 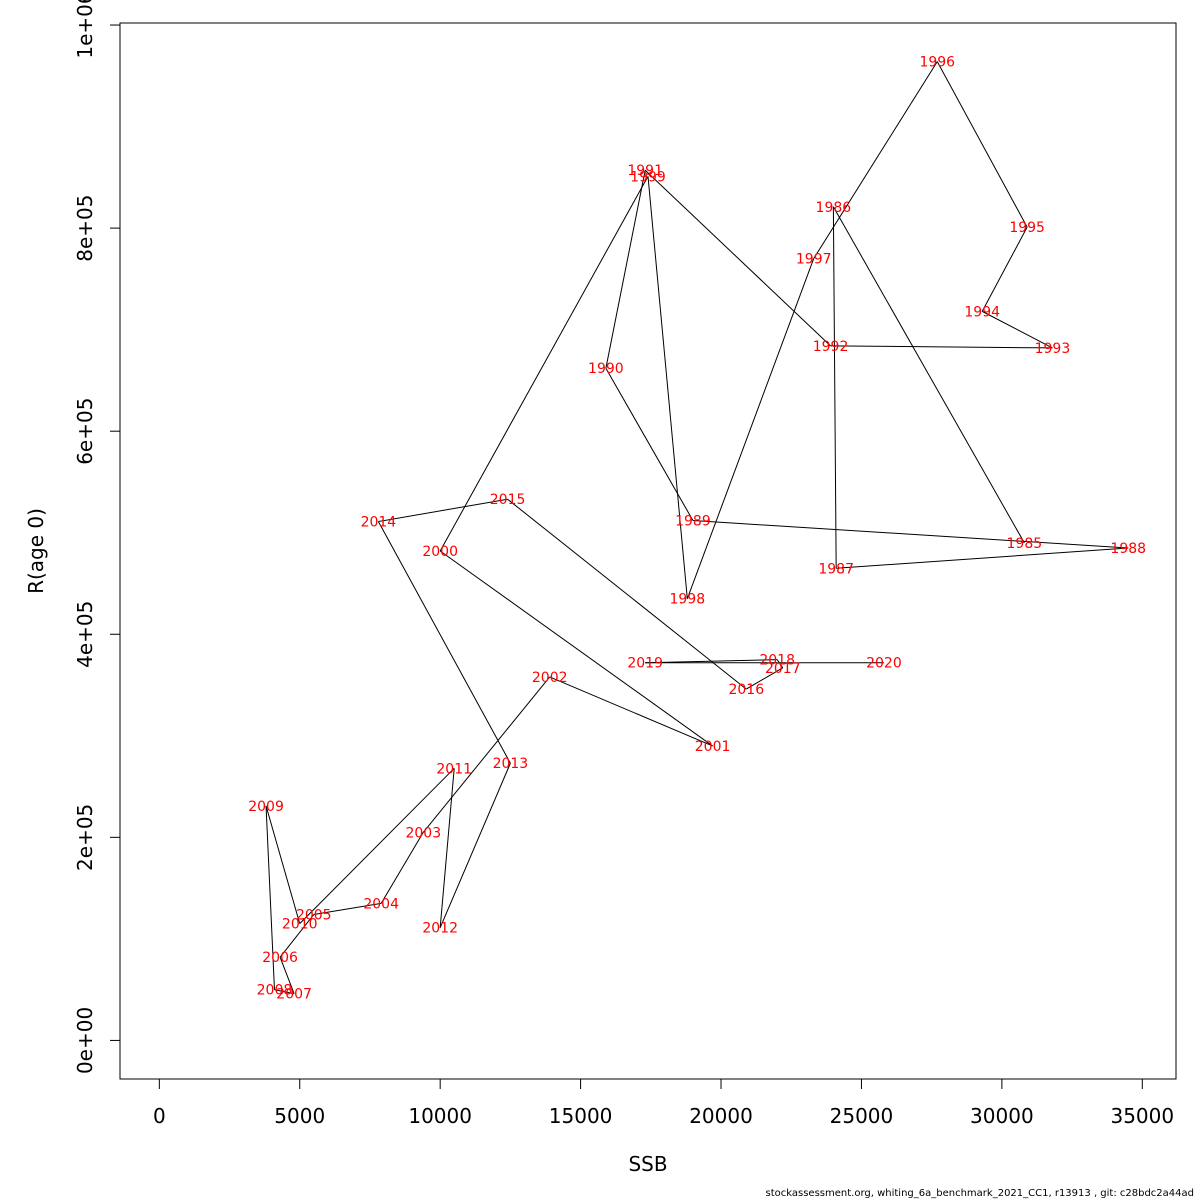 I want to click on year-label: 2012, so click(x=440, y=929).